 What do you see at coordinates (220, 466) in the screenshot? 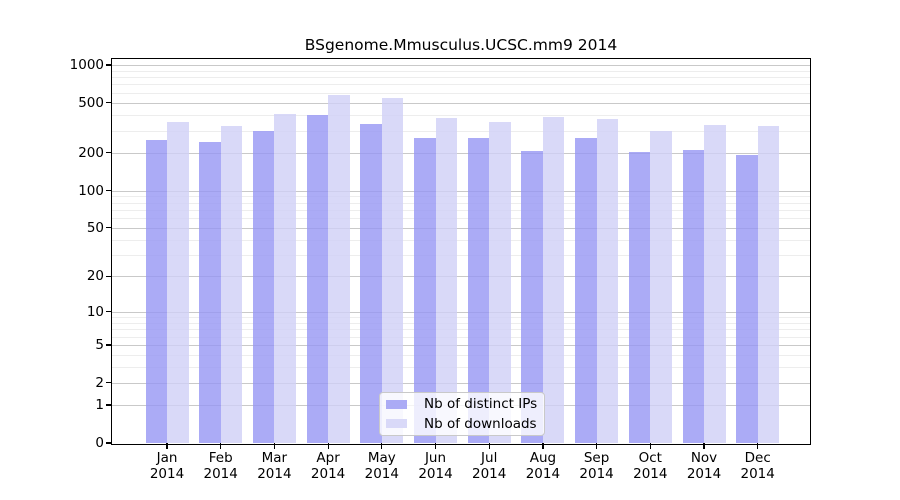
I see `x-tick-label-feb: Feb 2014` at bounding box center [220, 466].